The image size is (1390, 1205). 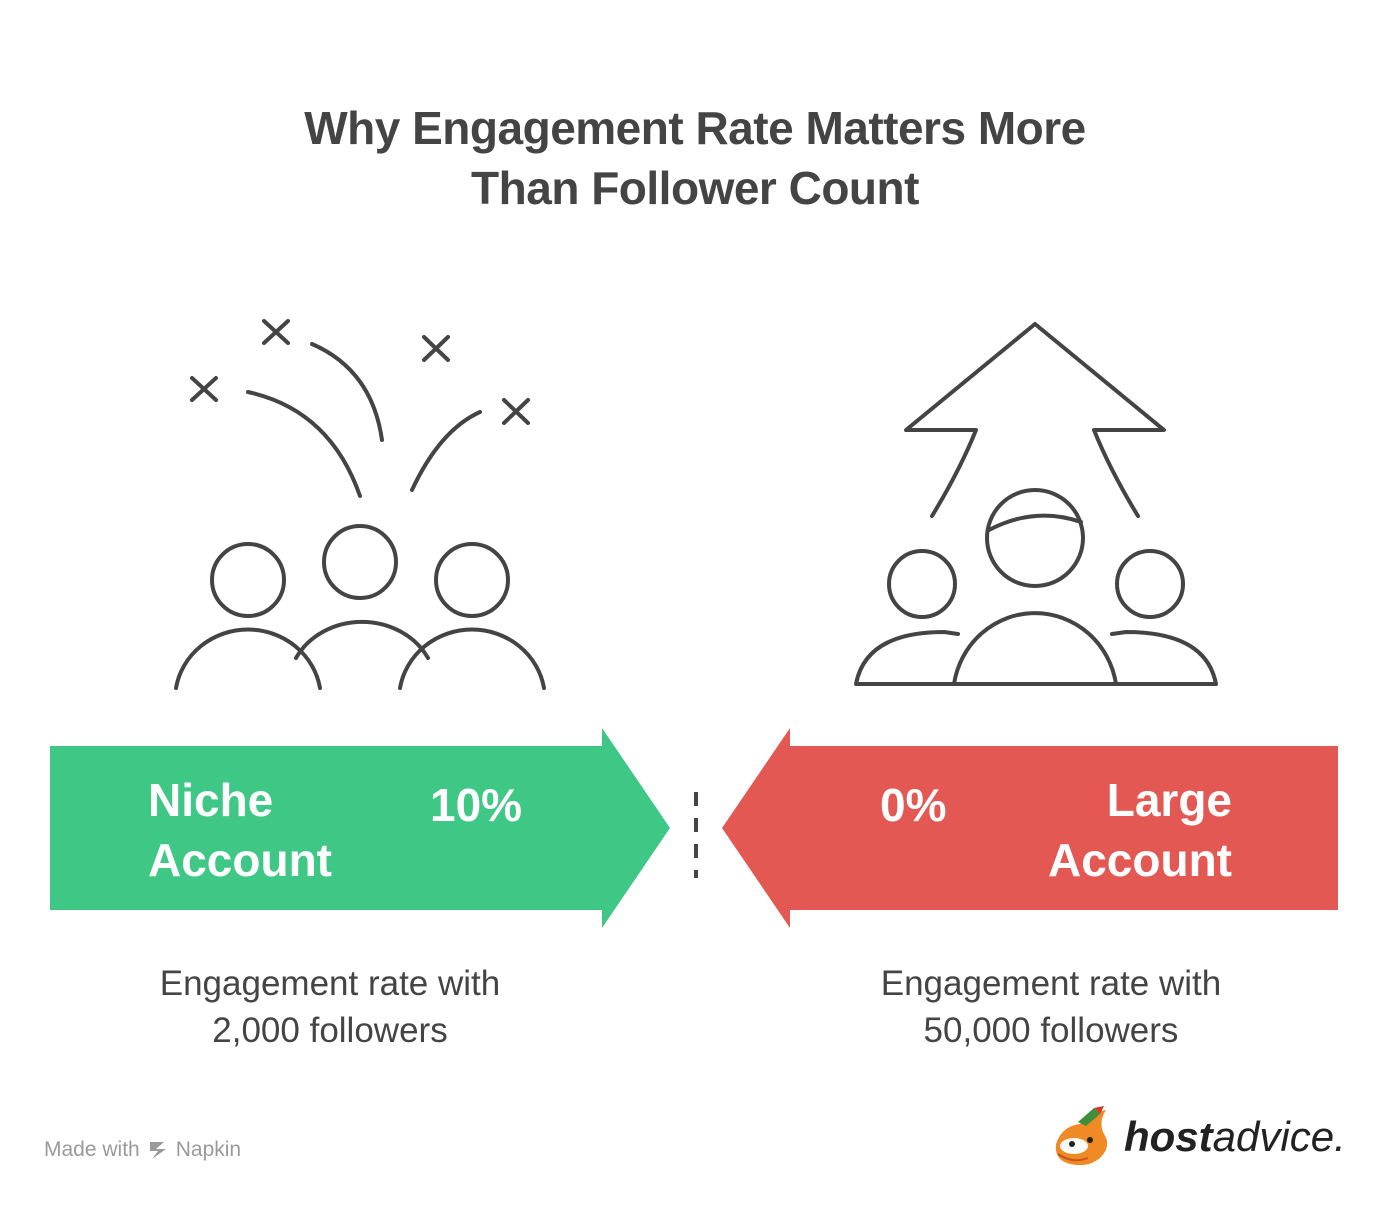 What do you see at coordinates (695, 128) in the screenshot?
I see `title-line-1: Why Engagement Rate Matters More` at bounding box center [695, 128].